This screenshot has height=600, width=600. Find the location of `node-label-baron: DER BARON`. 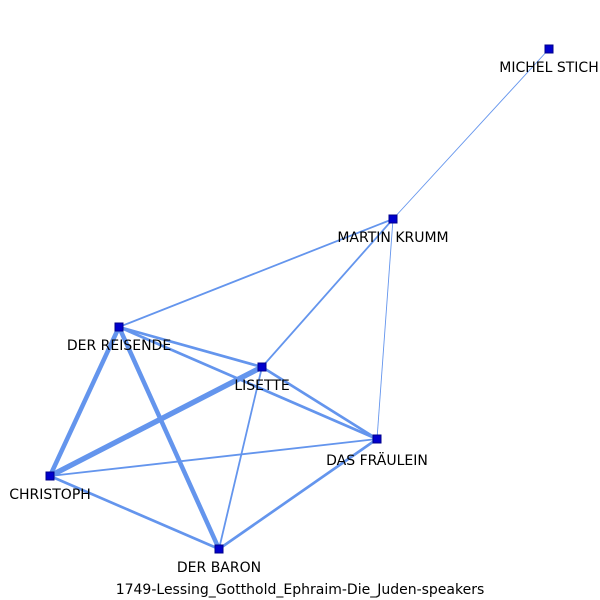

node-label-baron: DER BARON is located at coordinates (219, 568).